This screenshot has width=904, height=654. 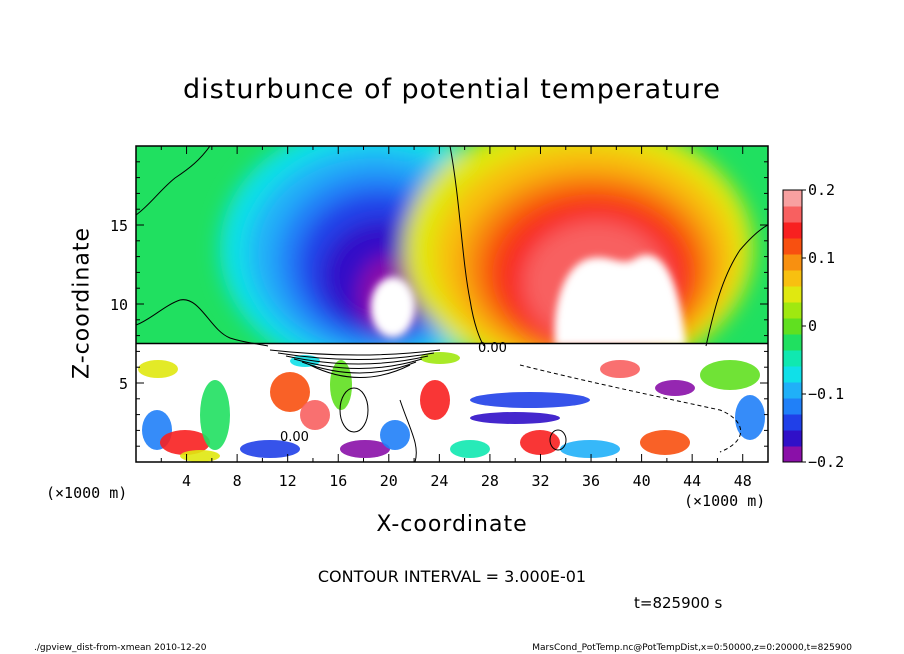 I want to click on contour-zero-right, so click(x=736, y=285).